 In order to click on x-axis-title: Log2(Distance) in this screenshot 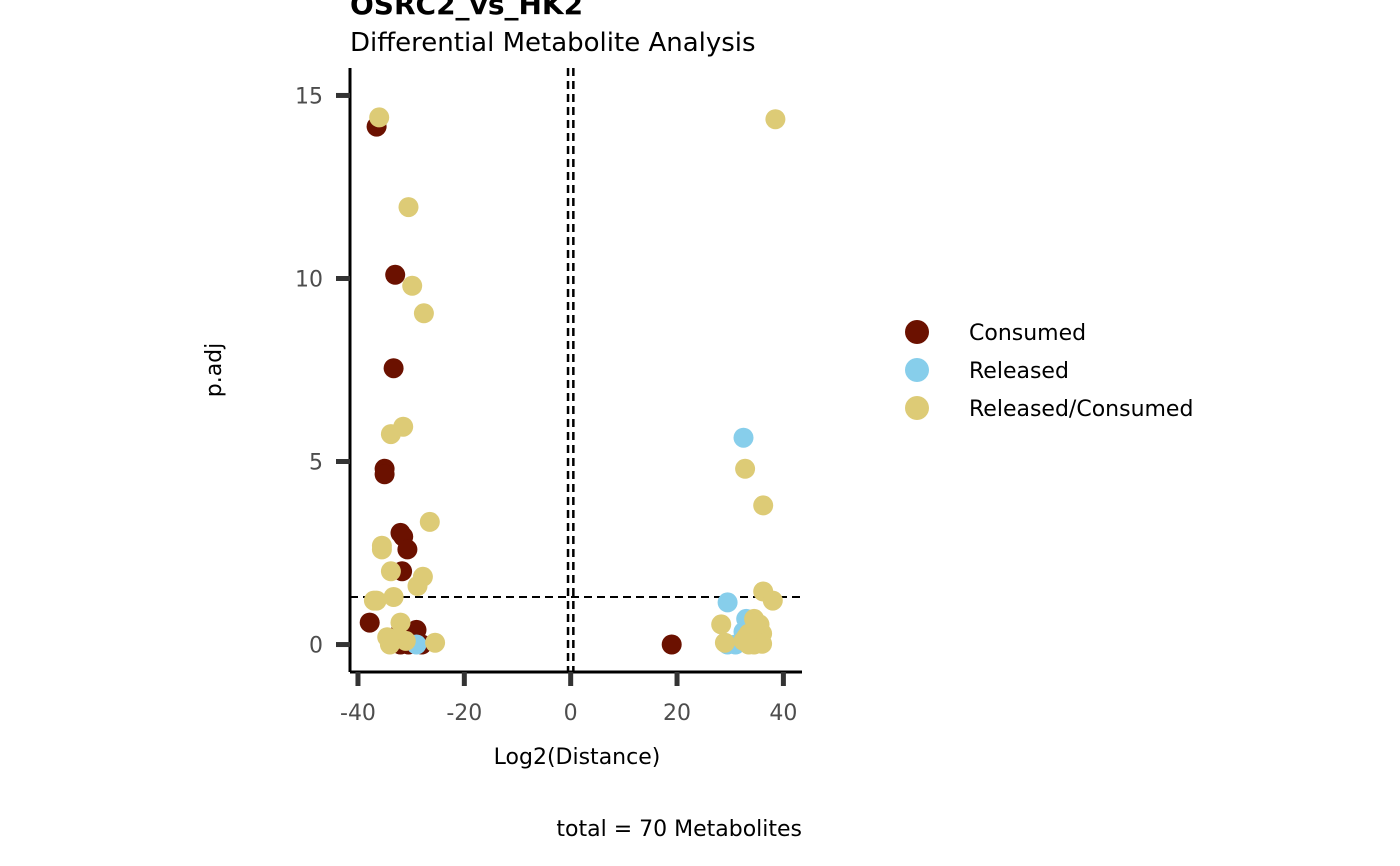, I will do `click(577, 757)`.